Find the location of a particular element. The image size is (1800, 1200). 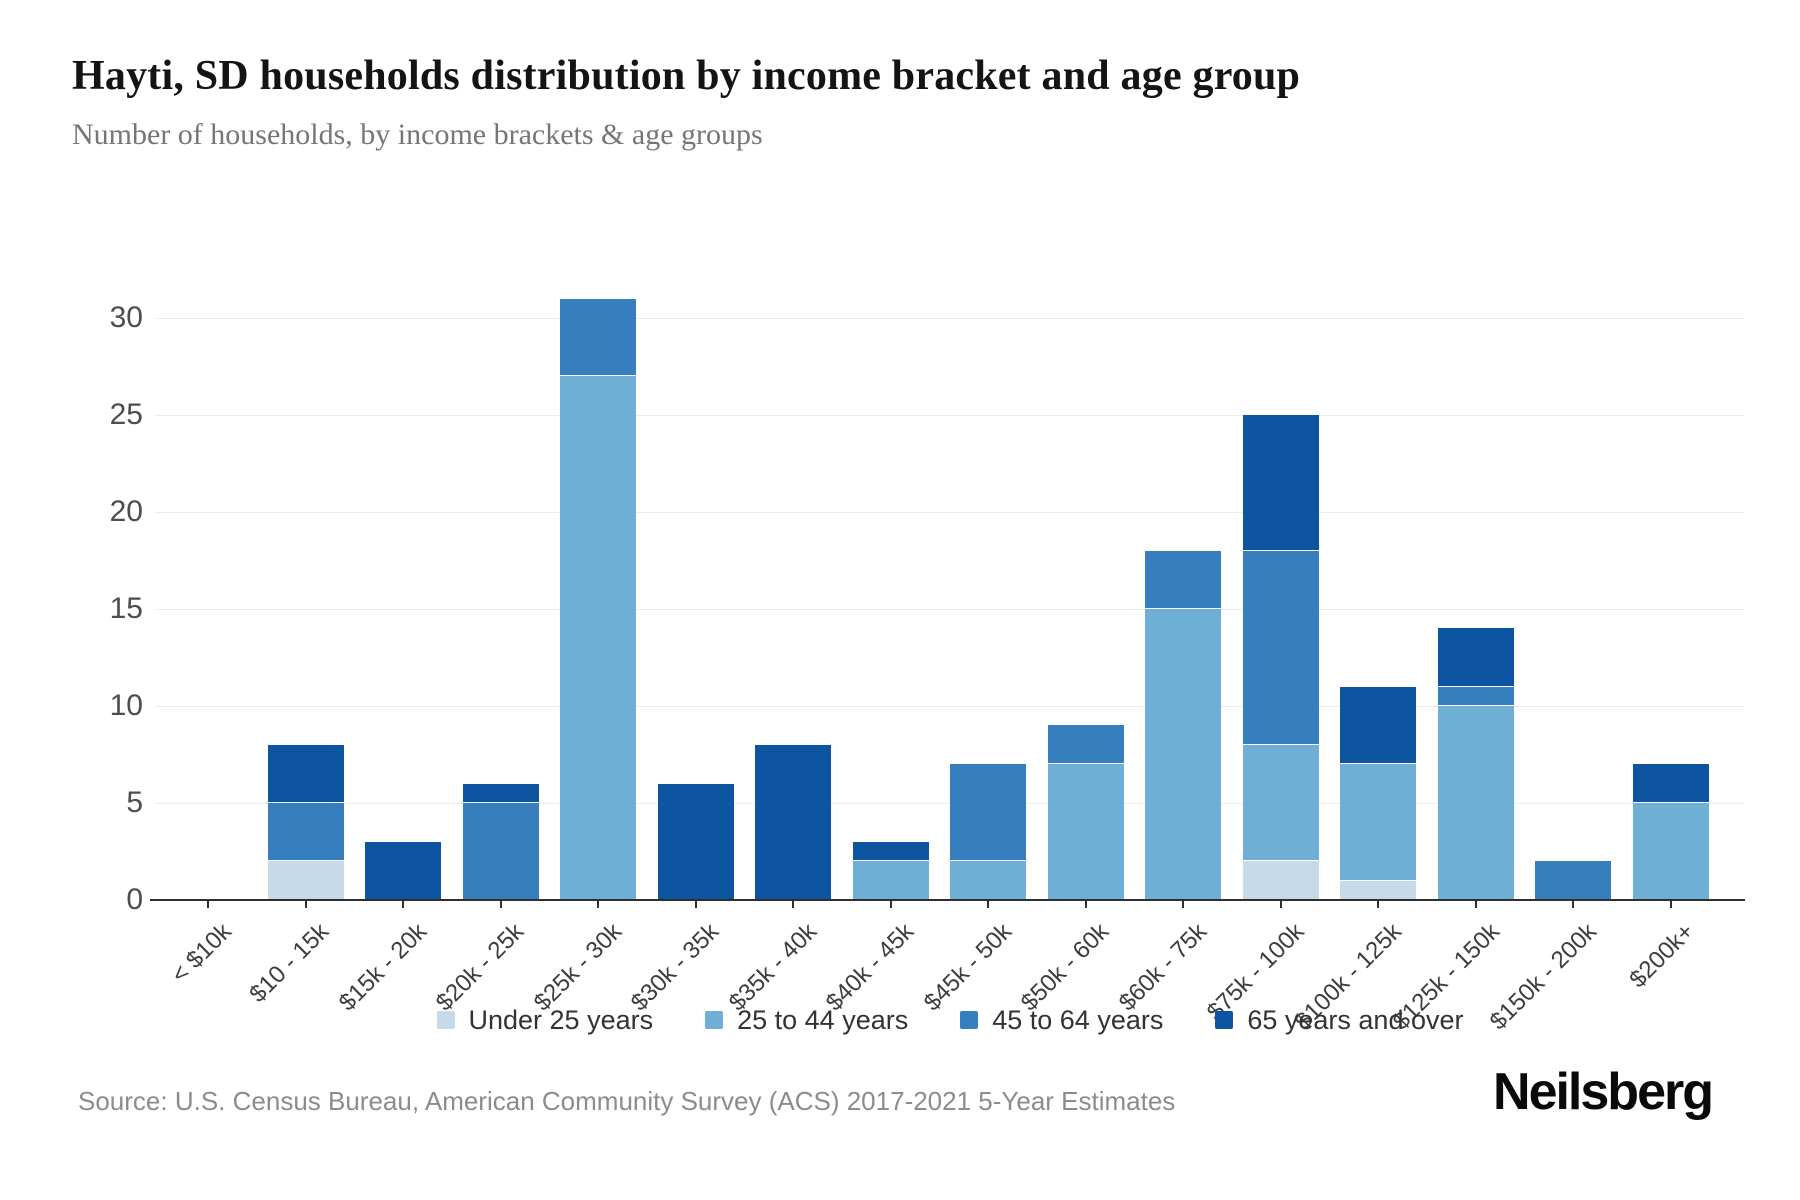

legend-label: 45 to 64 years is located at coordinates (1078, 1019).